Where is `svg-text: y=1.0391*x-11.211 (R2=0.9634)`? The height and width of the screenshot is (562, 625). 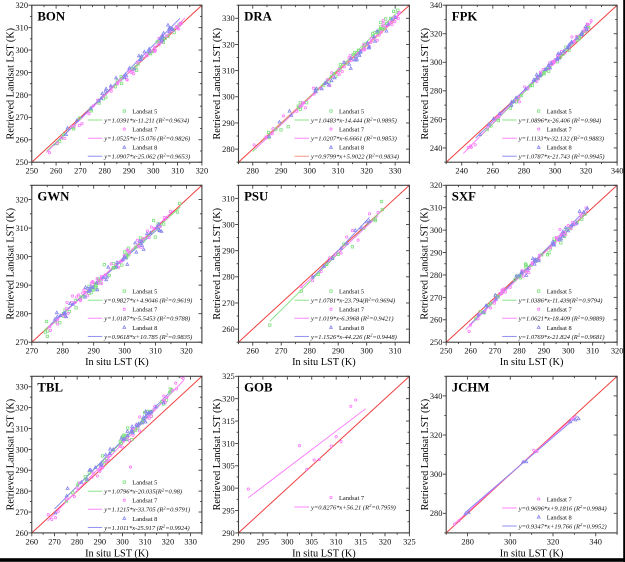 svg-text: y=1.0391*x-11.211 (R2=0.9634) is located at coordinates (146, 120).